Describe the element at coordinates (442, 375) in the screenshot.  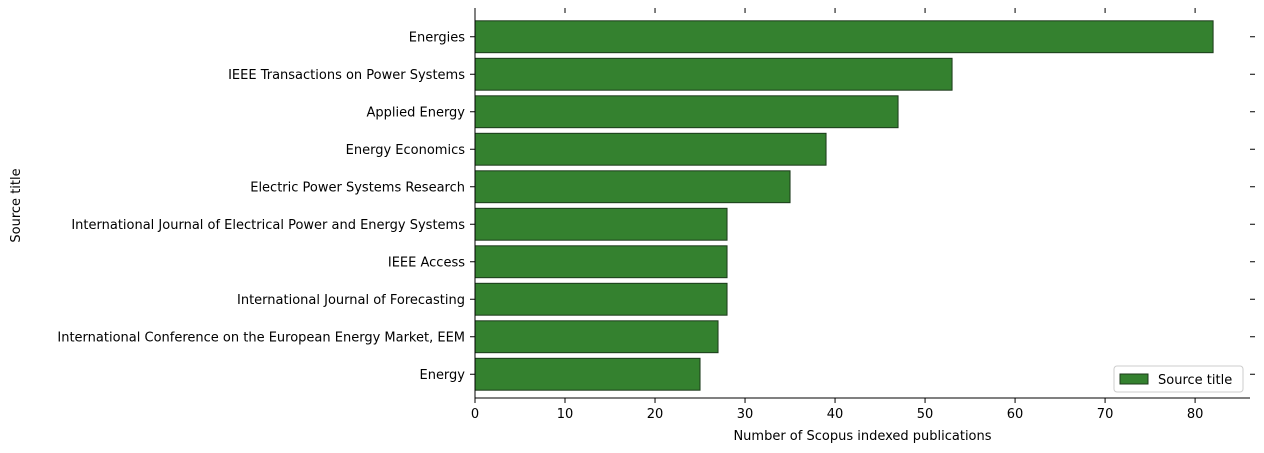
I see `y-tick-label-9: Energy` at that location.